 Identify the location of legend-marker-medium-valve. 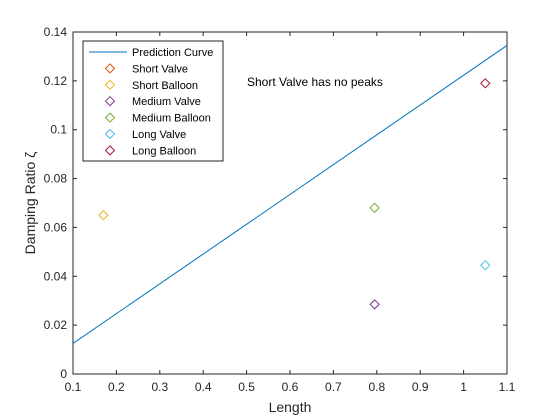
(110, 101).